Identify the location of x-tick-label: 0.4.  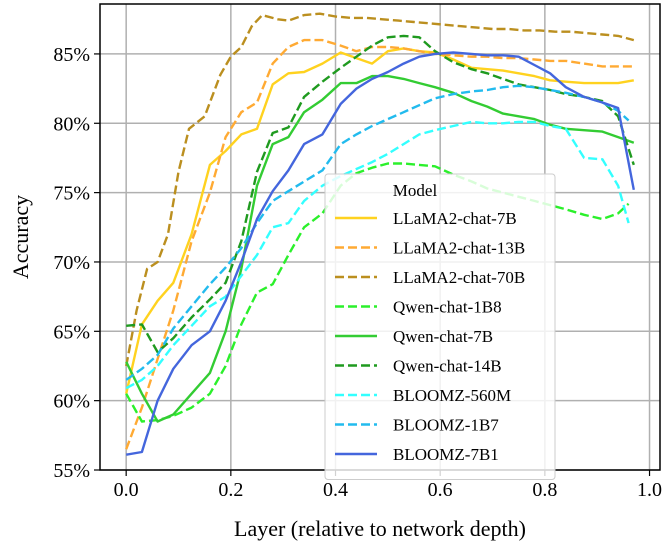
(335, 490).